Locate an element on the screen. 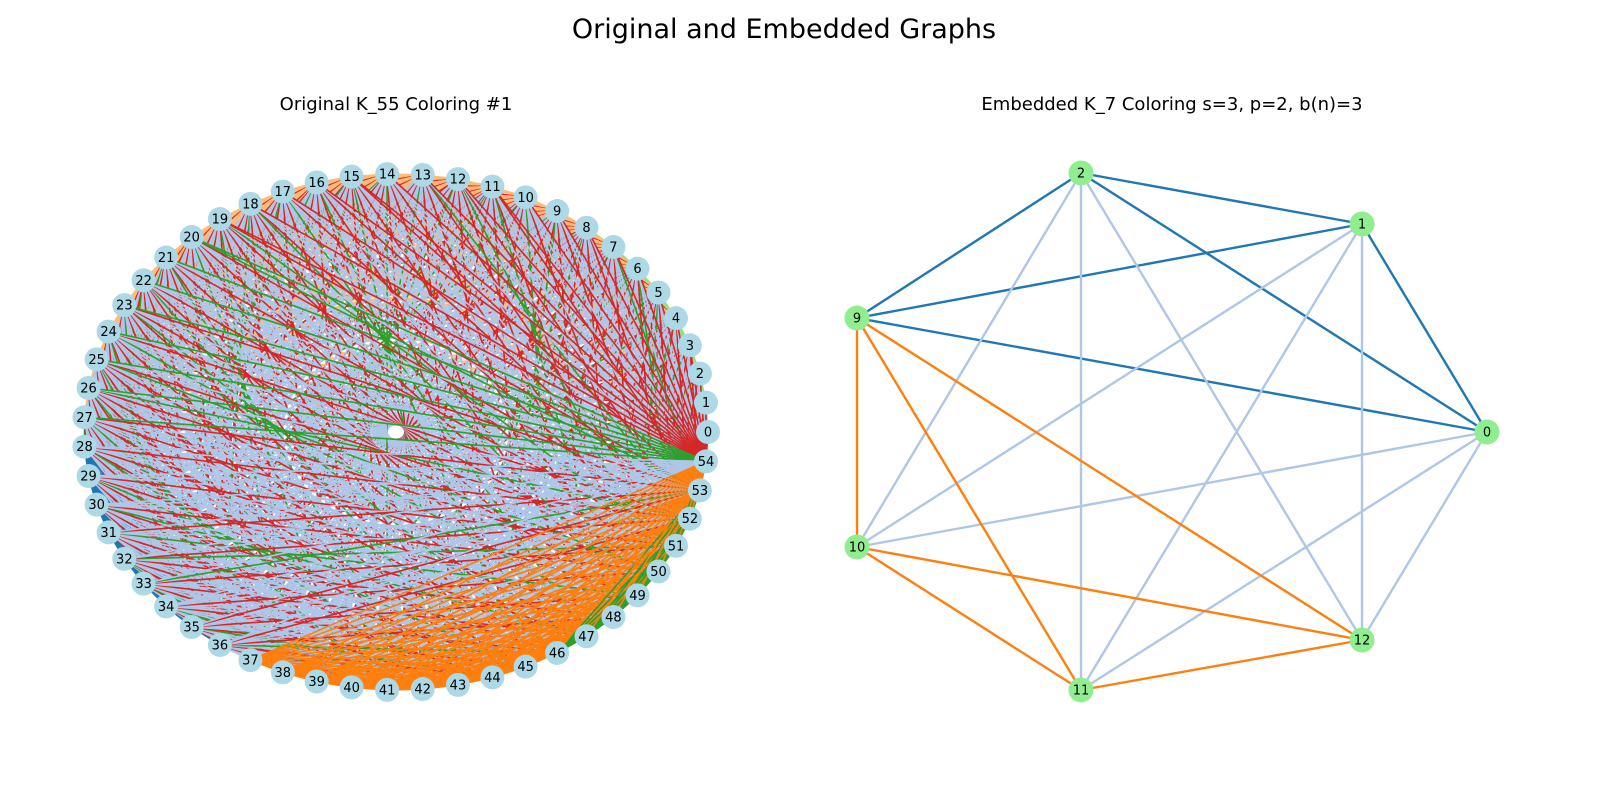 This screenshot has width=1600, height=800. node-11: 11 is located at coordinates (492, 186).